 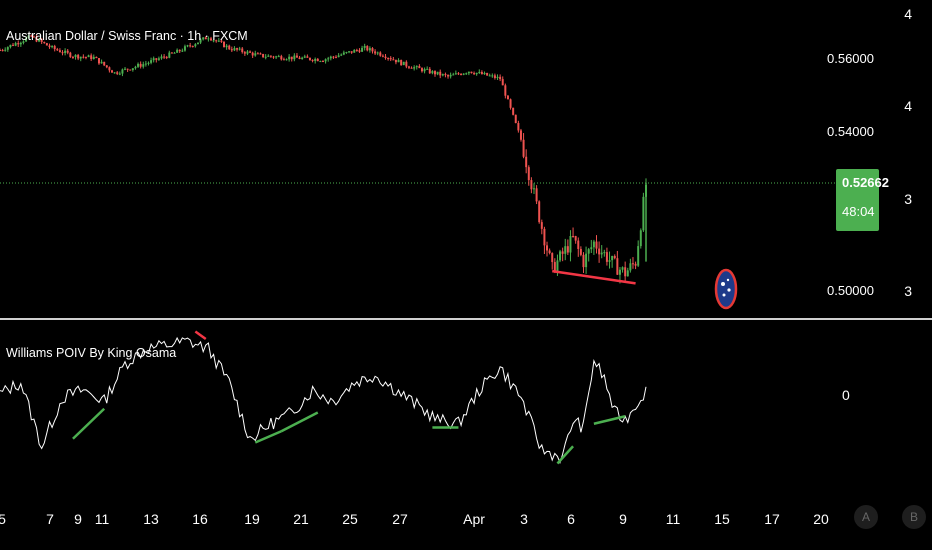 What do you see at coordinates (623, 519) in the screenshot?
I see `date-label: 9` at bounding box center [623, 519].